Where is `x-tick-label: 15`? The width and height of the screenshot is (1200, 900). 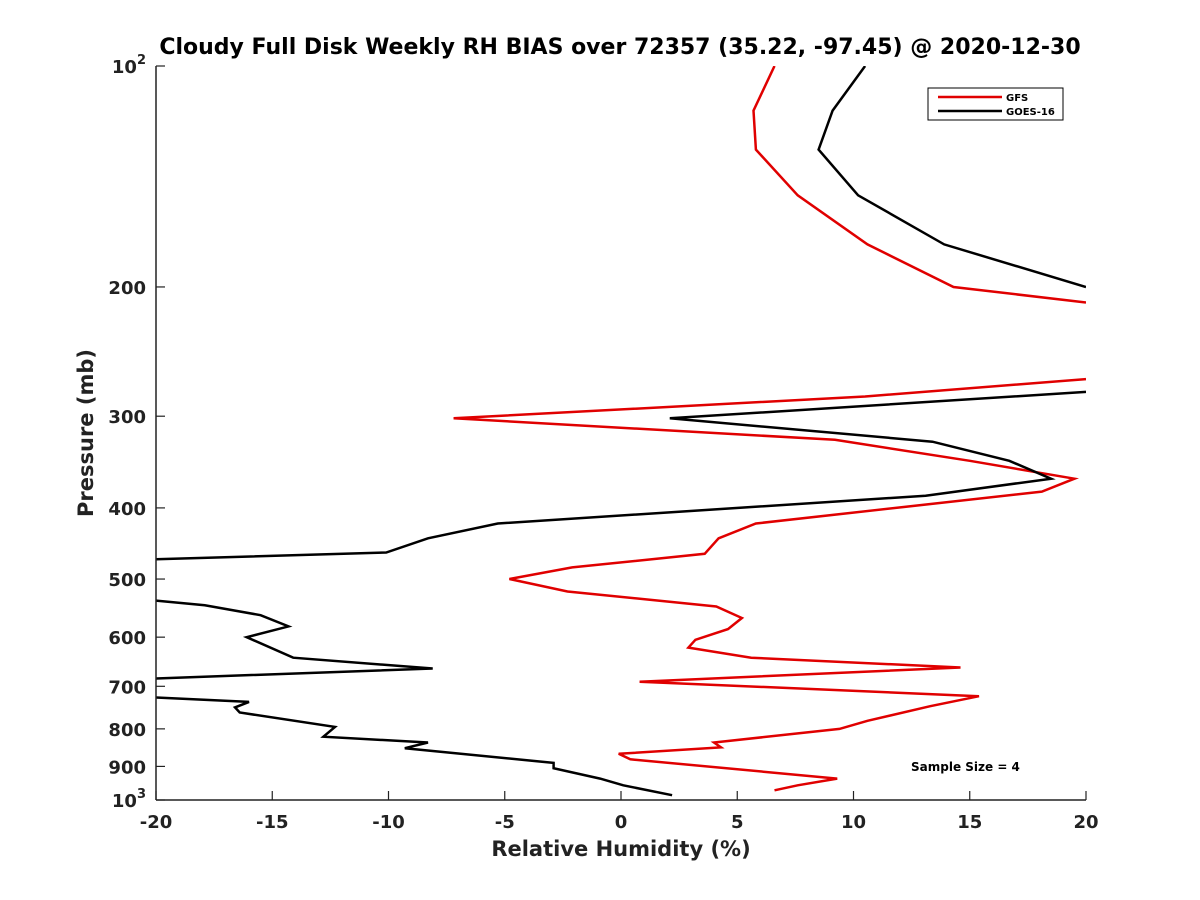 x-tick-label: 15 is located at coordinates (969, 822).